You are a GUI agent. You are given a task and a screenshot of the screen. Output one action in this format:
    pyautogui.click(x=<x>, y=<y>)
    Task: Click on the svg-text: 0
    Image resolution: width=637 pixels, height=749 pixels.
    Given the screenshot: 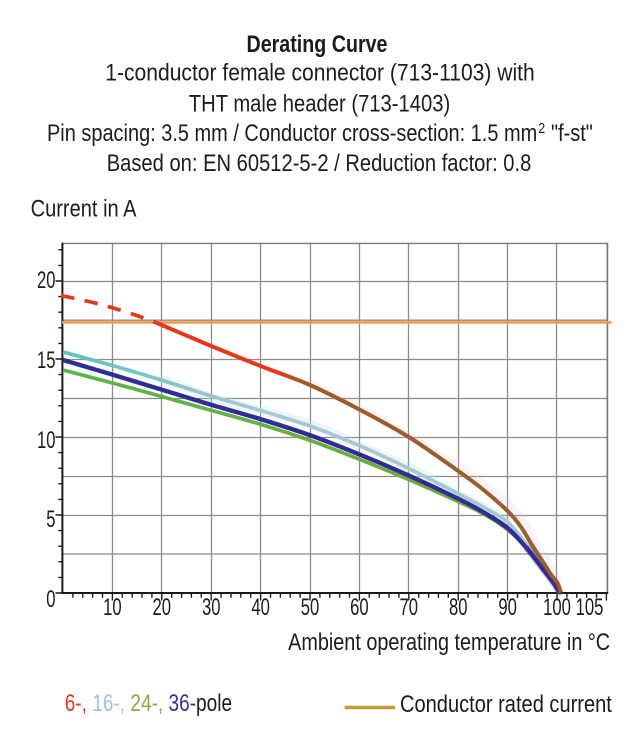 What is the action you would take?
    pyautogui.click(x=50, y=599)
    